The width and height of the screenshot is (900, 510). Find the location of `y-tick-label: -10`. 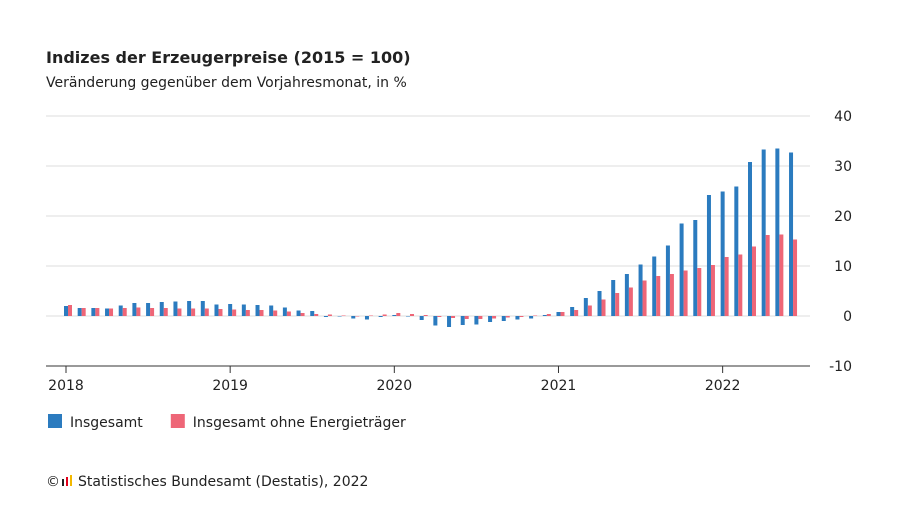

y-tick-label: -10 is located at coordinates (840, 367).